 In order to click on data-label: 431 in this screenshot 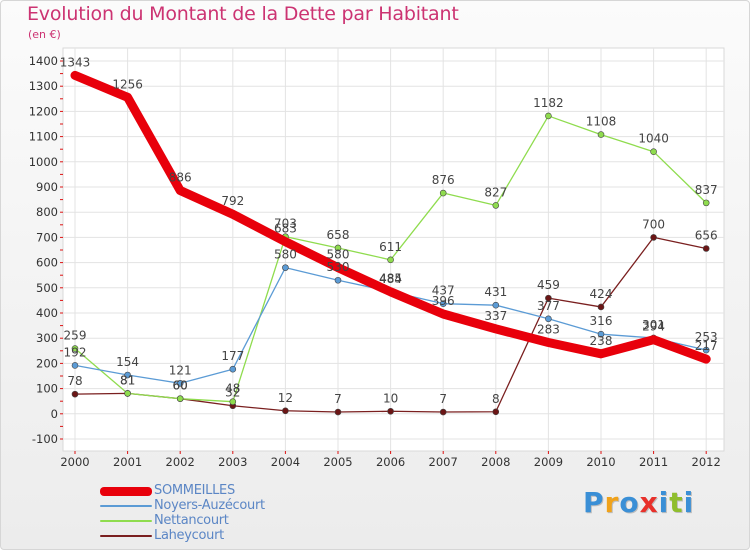, I will do `click(495, 292)`.